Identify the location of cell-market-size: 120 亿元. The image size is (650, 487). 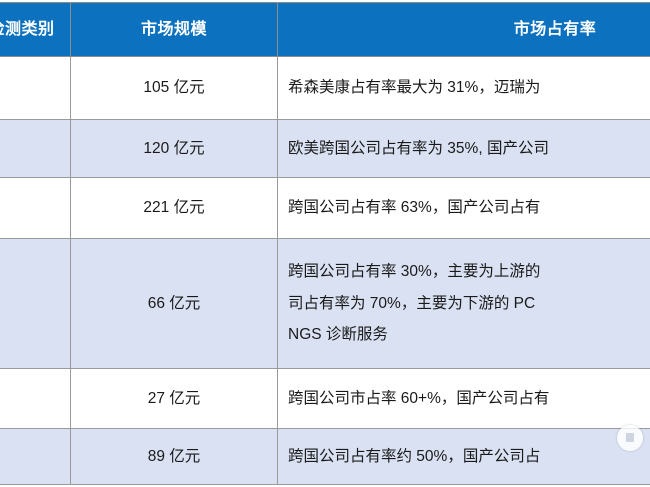
(174, 148).